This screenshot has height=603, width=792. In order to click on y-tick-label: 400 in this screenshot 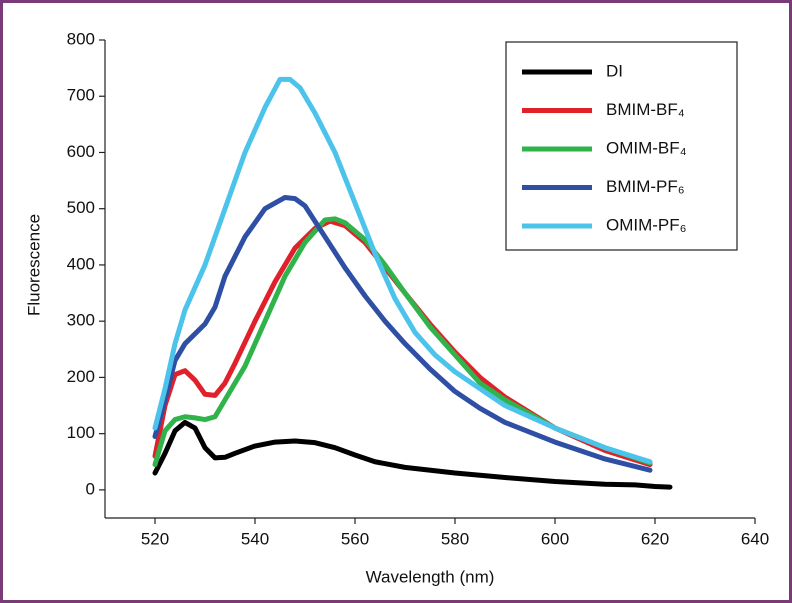, I will do `click(81, 263)`.